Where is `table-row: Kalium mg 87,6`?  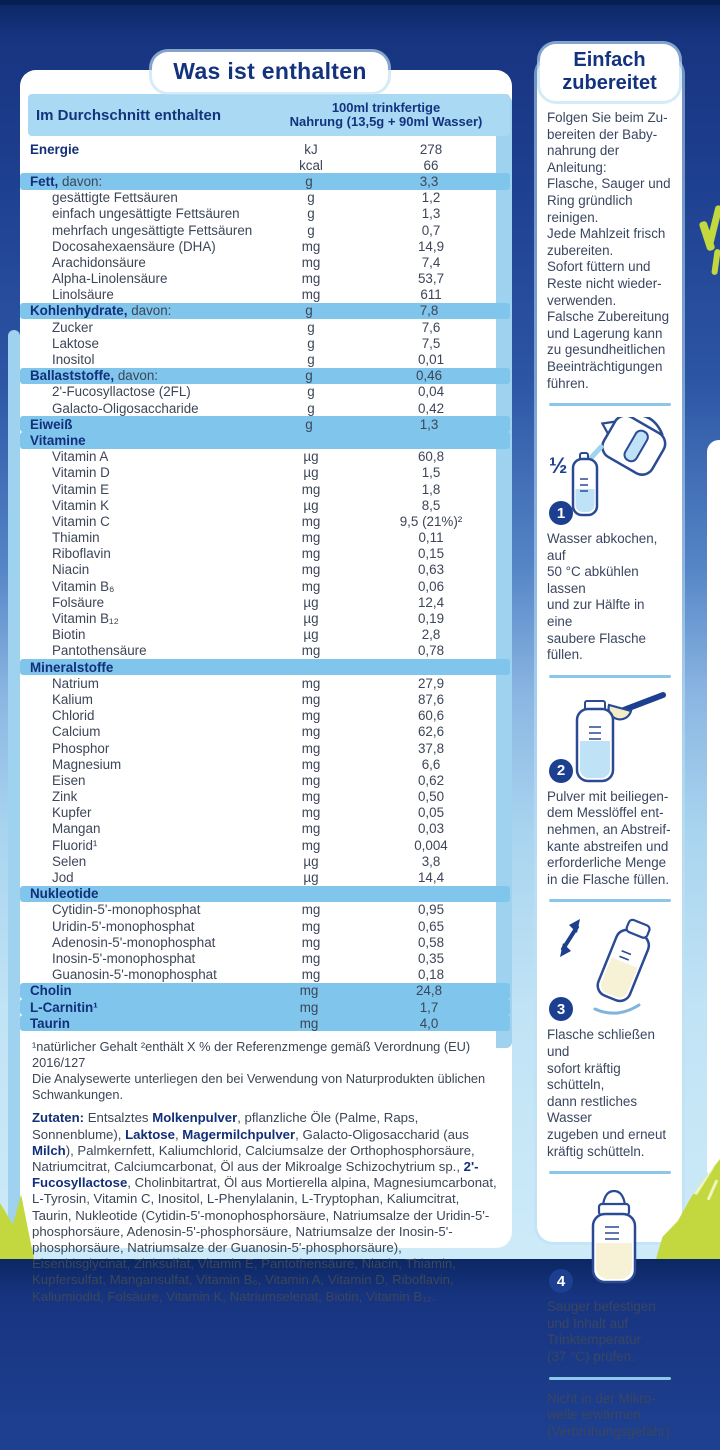
table-row: Kalium mg 87,6 is located at coordinates (248, 699).